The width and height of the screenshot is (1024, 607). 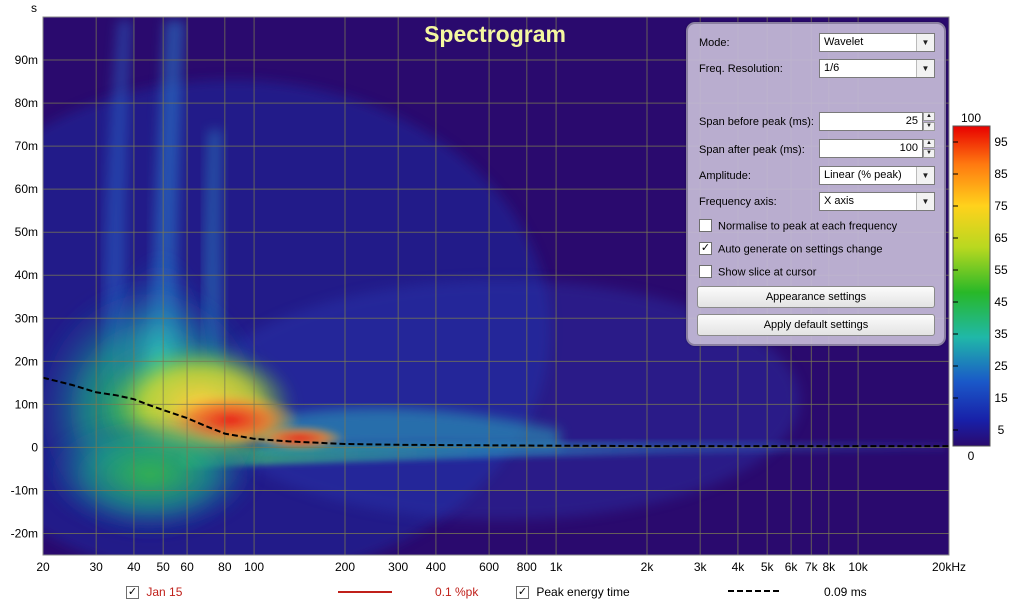 I want to click on span-after-label: Span after peak (ms):, so click(x=752, y=150).